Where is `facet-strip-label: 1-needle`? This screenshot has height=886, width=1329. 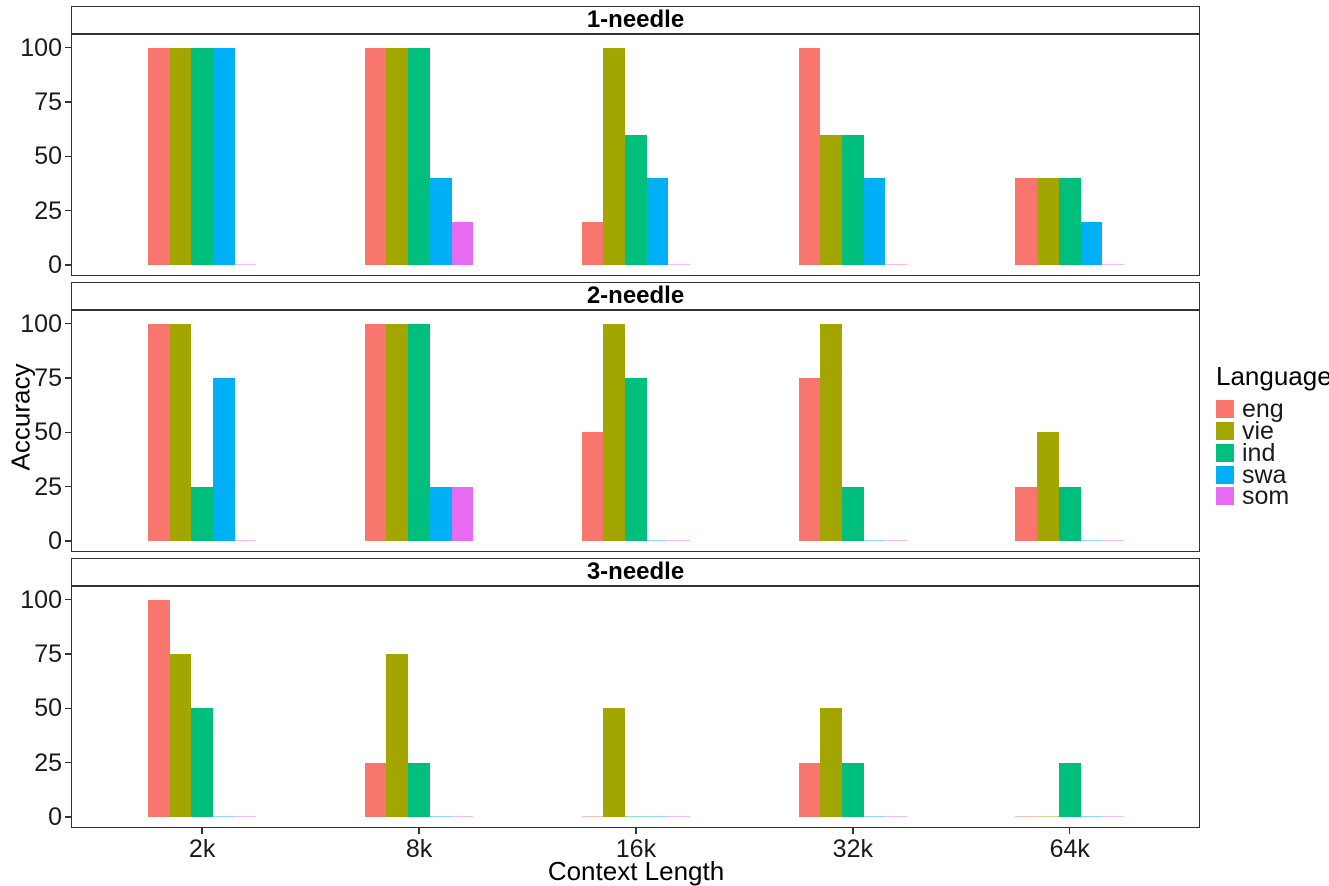 facet-strip-label: 1-needle is located at coordinates (635, 19).